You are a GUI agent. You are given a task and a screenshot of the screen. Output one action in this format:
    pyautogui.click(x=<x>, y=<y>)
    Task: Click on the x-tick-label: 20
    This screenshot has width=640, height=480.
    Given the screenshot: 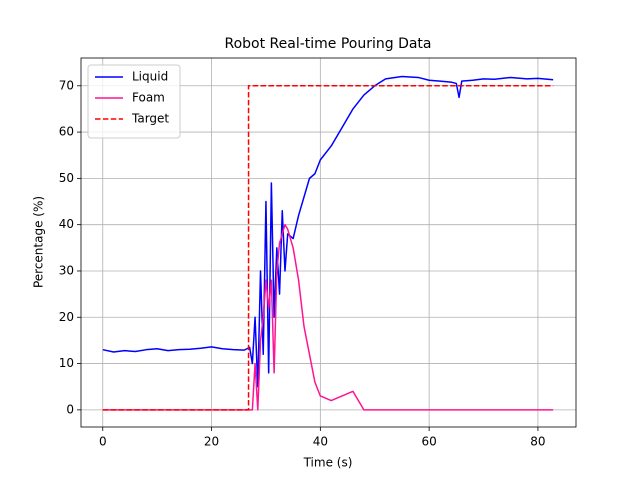 What is the action you would take?
    pyautogui.click(x=211, y=442)
    